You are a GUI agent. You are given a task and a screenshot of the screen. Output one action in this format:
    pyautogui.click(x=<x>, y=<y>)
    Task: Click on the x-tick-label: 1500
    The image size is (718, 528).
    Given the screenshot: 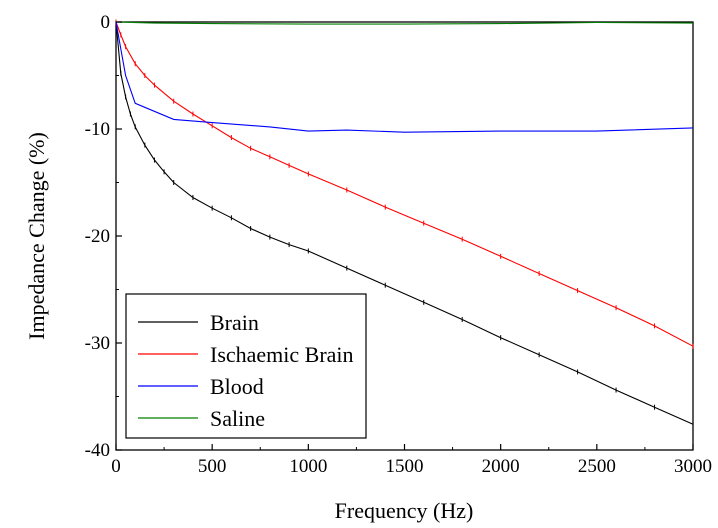 What is the action you would take?
    pyautogui.click(x=405, y=466)
    